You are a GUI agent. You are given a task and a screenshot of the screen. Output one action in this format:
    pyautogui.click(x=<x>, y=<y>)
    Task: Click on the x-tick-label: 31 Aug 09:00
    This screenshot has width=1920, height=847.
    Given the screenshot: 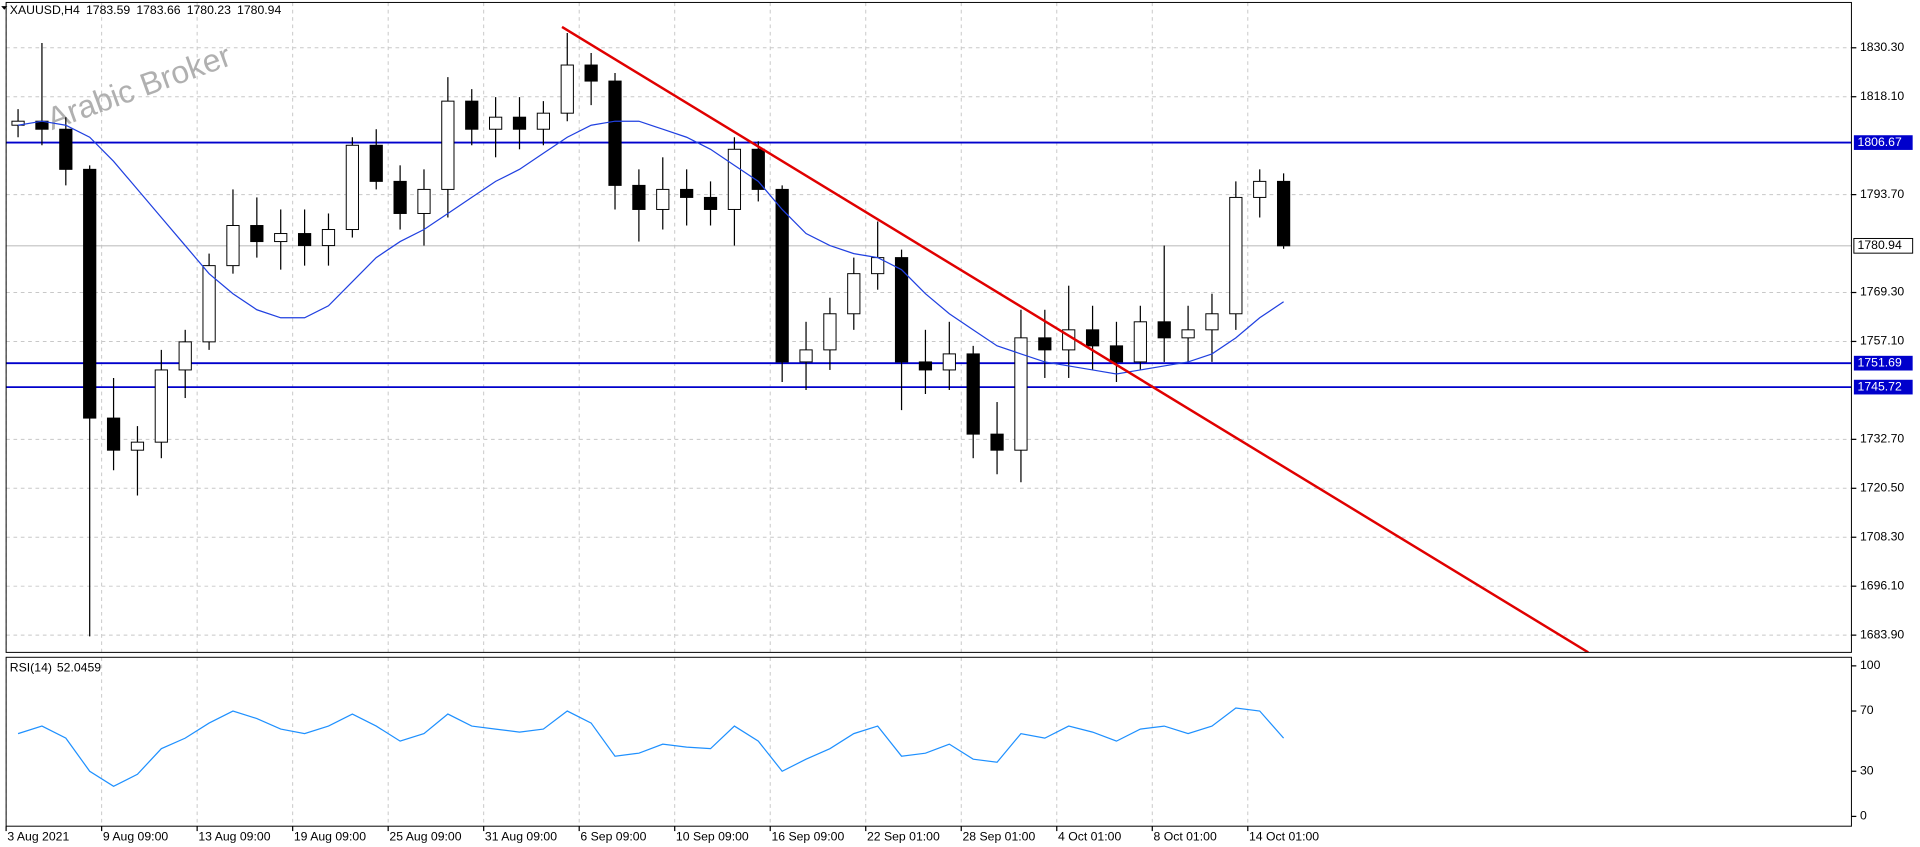 What is the action you would take?
    pyautogui.click(x=521, y=836)
    